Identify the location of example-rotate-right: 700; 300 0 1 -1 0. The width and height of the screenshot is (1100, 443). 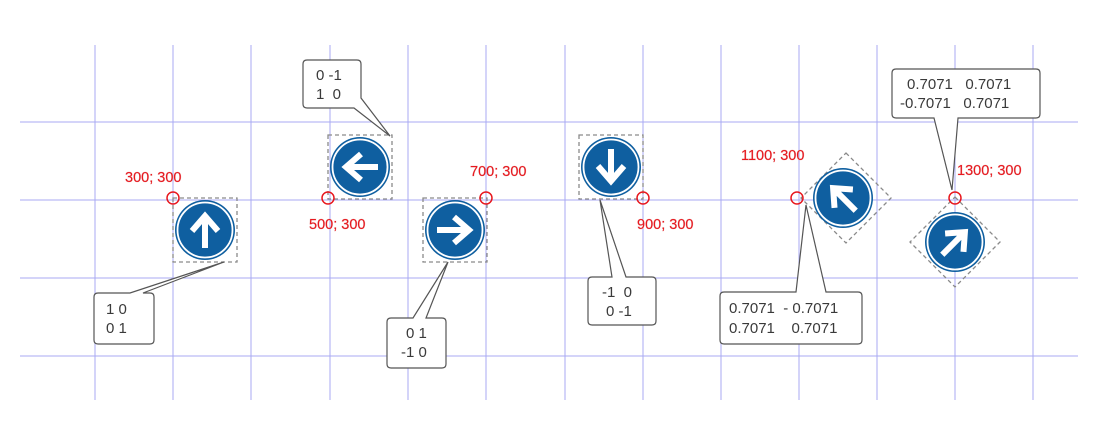
(456, 266).